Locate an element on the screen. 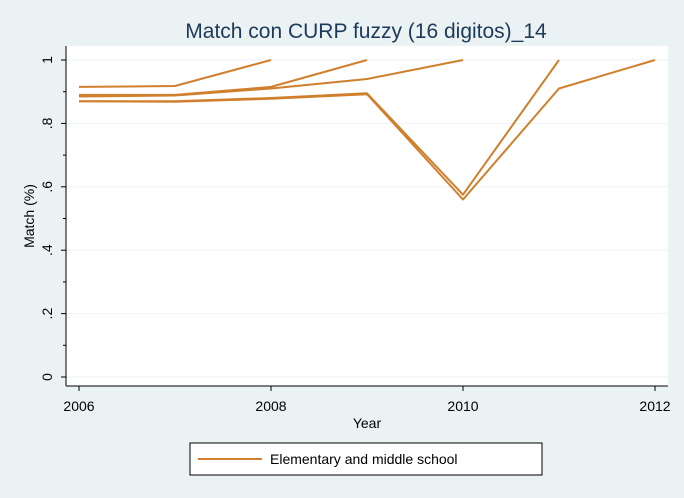  y-tick-label: .2 is located at coordinates (47, 314).